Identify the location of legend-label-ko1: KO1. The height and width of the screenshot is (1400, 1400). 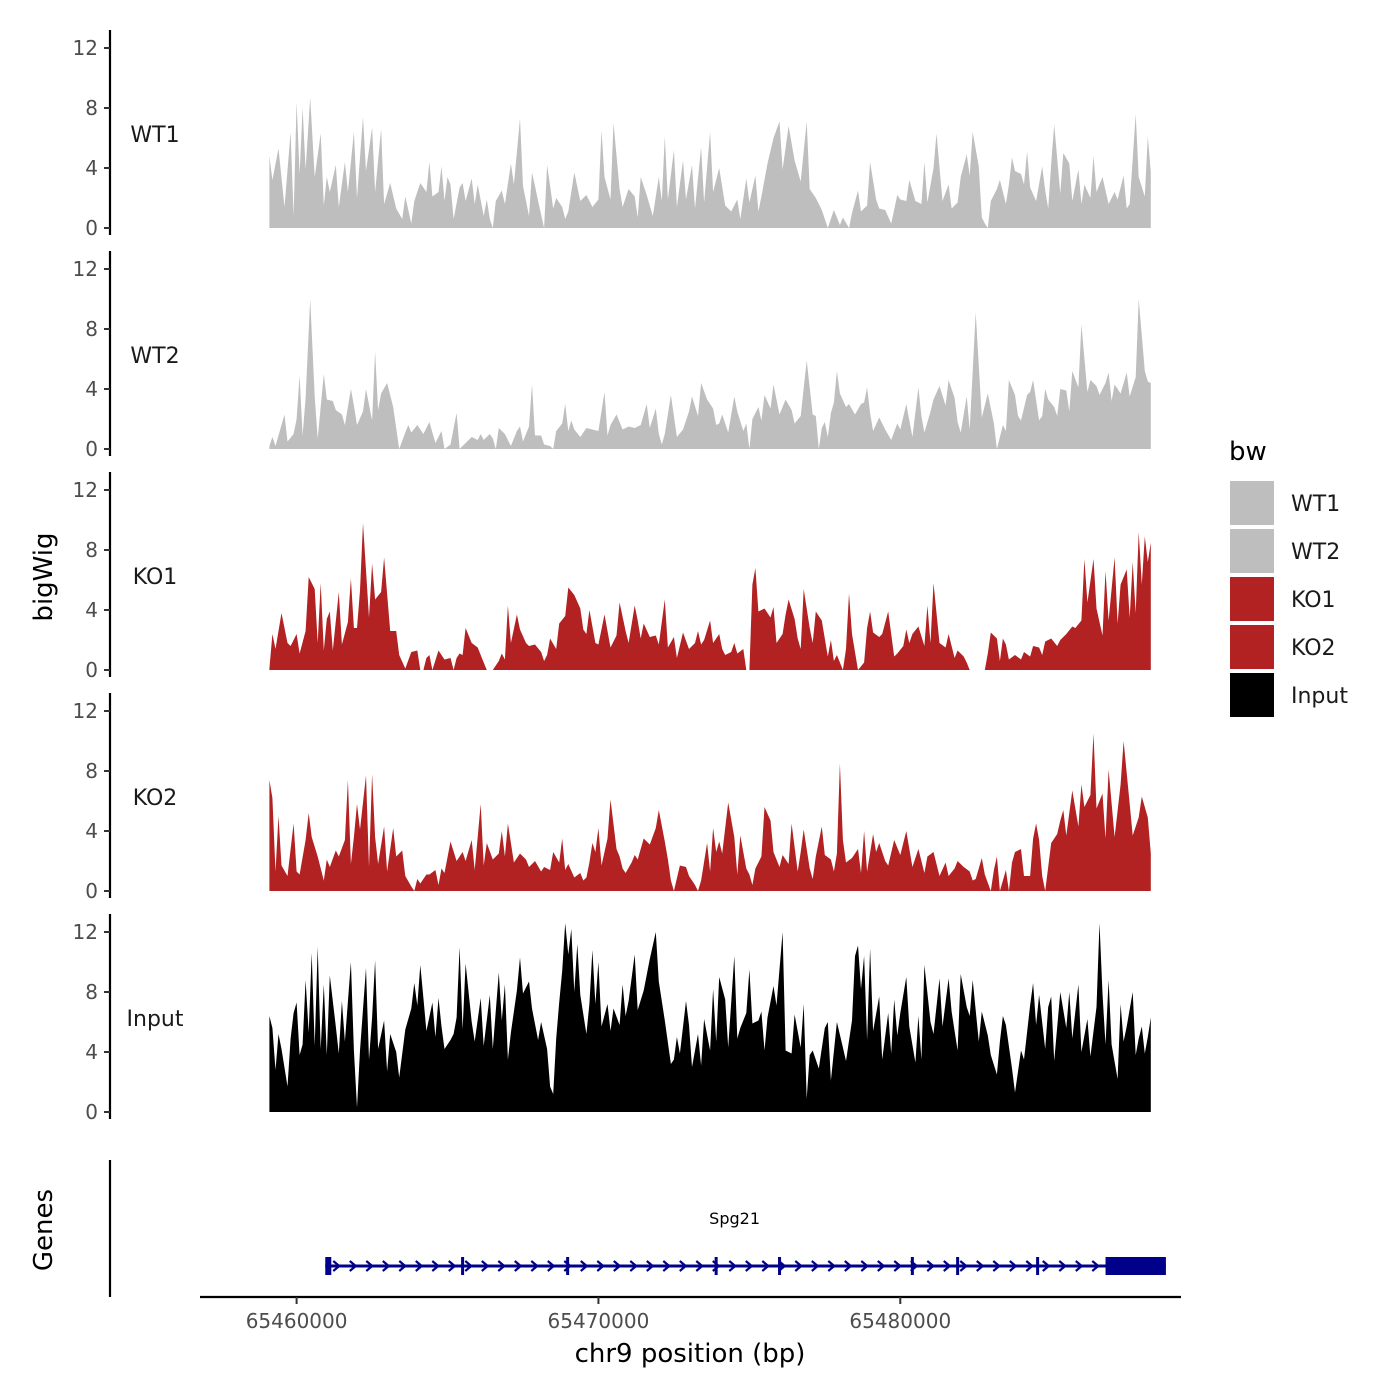
(1313, 600).